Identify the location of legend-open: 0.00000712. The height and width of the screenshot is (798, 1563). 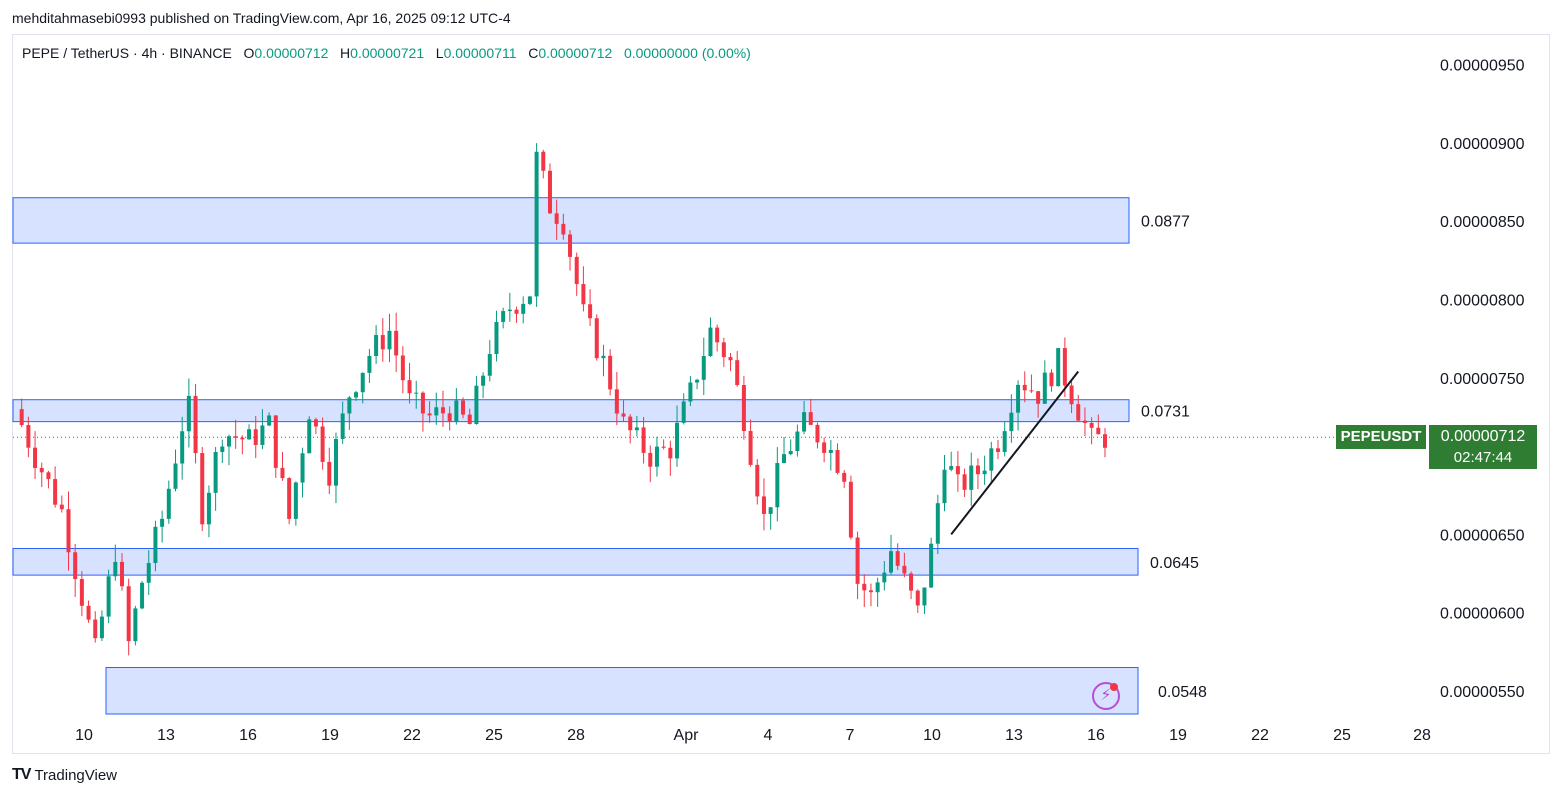
(291, 53).